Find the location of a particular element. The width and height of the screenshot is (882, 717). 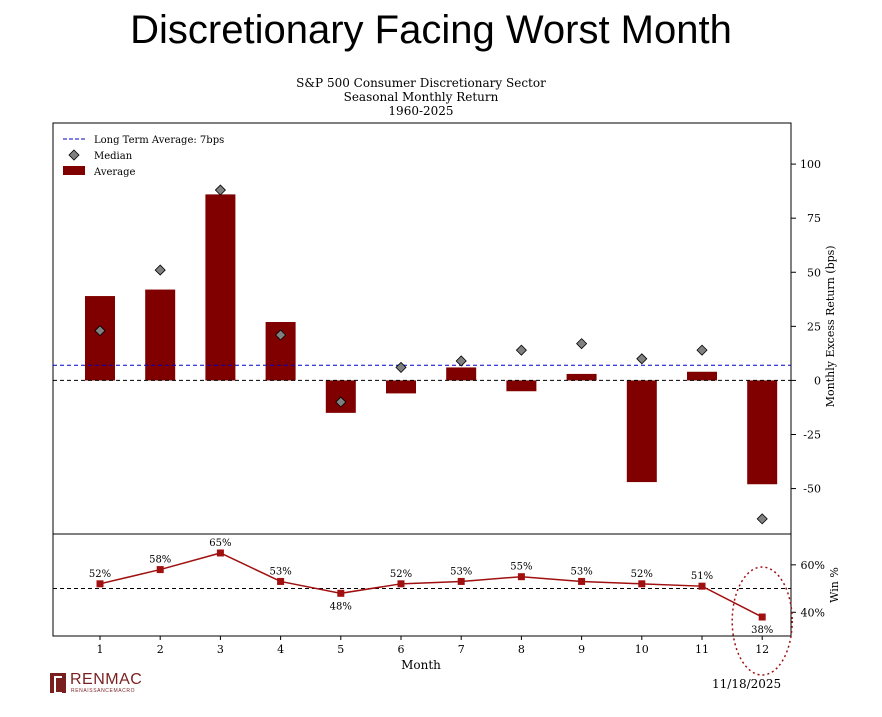

date-label: 11/18/2025 is located at coordinates (747, 684).